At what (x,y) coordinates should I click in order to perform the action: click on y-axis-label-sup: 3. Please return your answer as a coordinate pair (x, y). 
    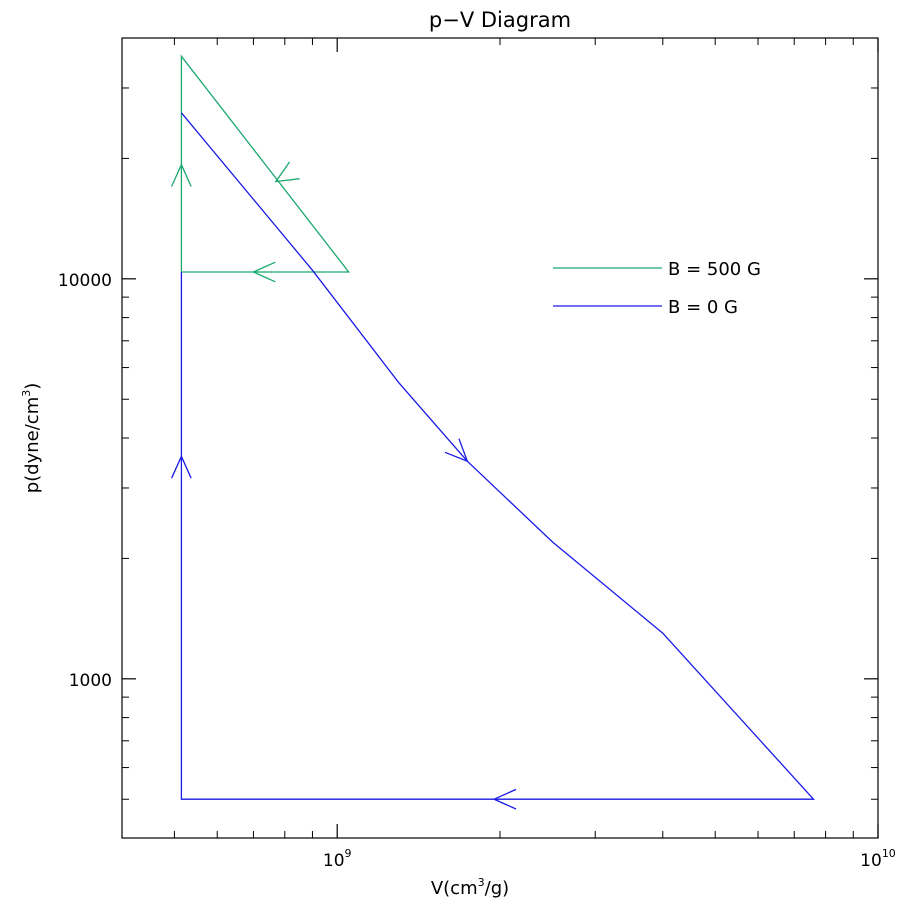
    Looking at the image, I should click on (26, 393).